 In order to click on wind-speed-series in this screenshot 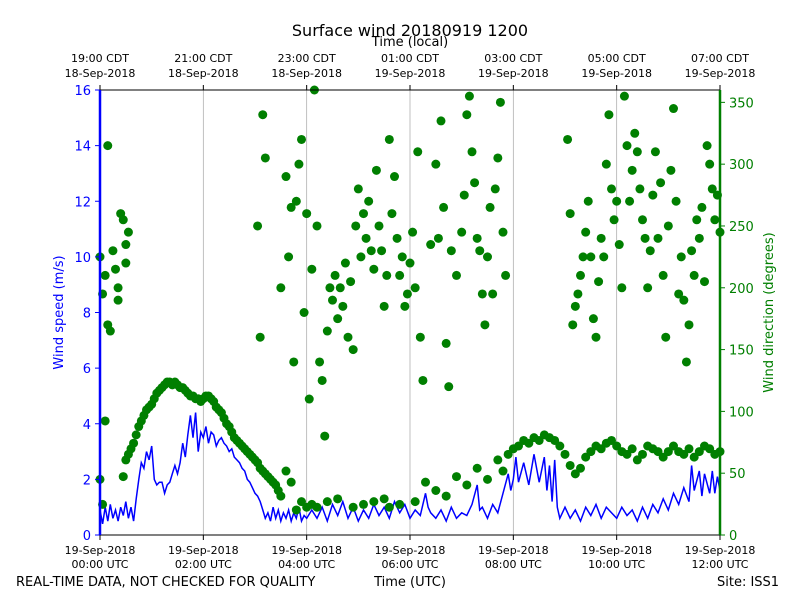, I will do `click(410, 468)`.